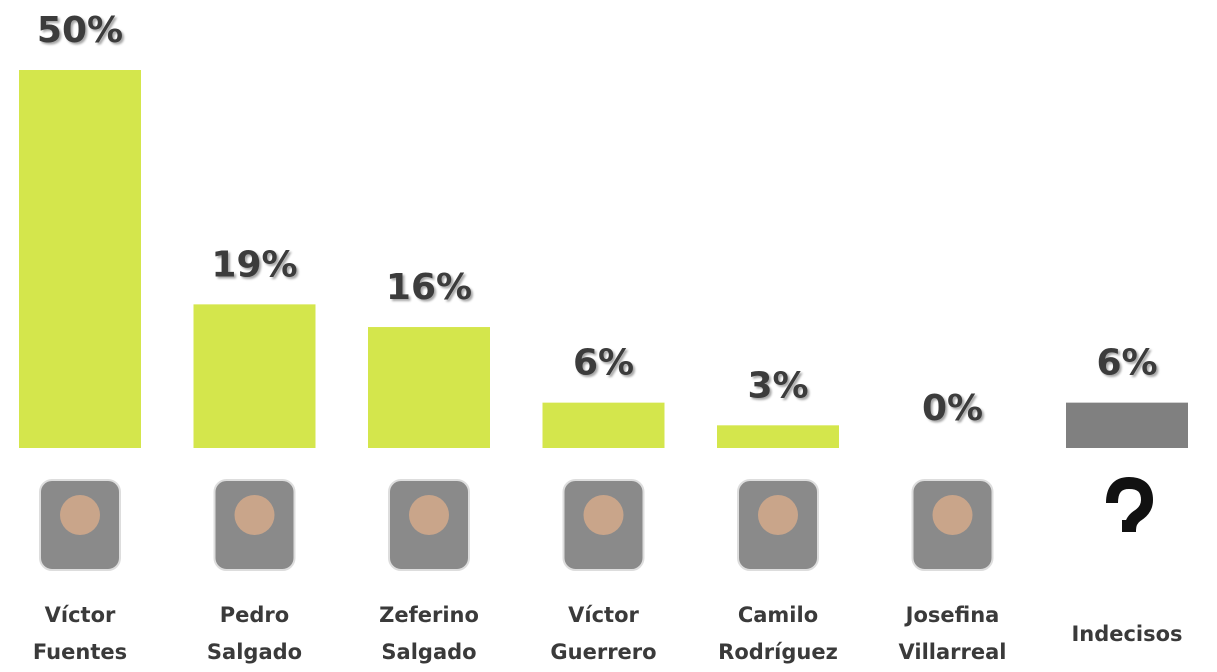 The height and width of the screenshot is (672, 1217). Describe the element at coordinates (429, 633) in the screenshot. I see `category-label: Zeferino Salgado` at that location.